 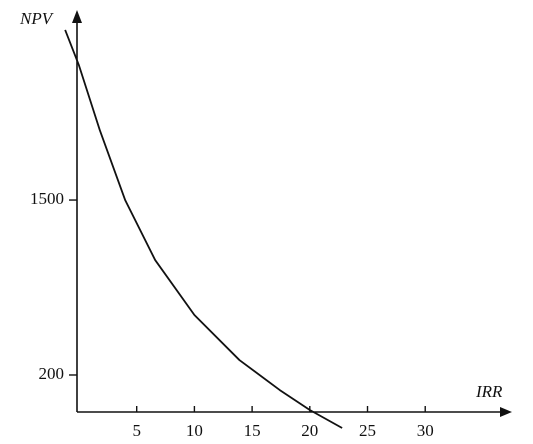 What do you see at coordinates (506, 412) in the screenshot?
I see `x-axis-arrow` at bounding box center [506, 412].